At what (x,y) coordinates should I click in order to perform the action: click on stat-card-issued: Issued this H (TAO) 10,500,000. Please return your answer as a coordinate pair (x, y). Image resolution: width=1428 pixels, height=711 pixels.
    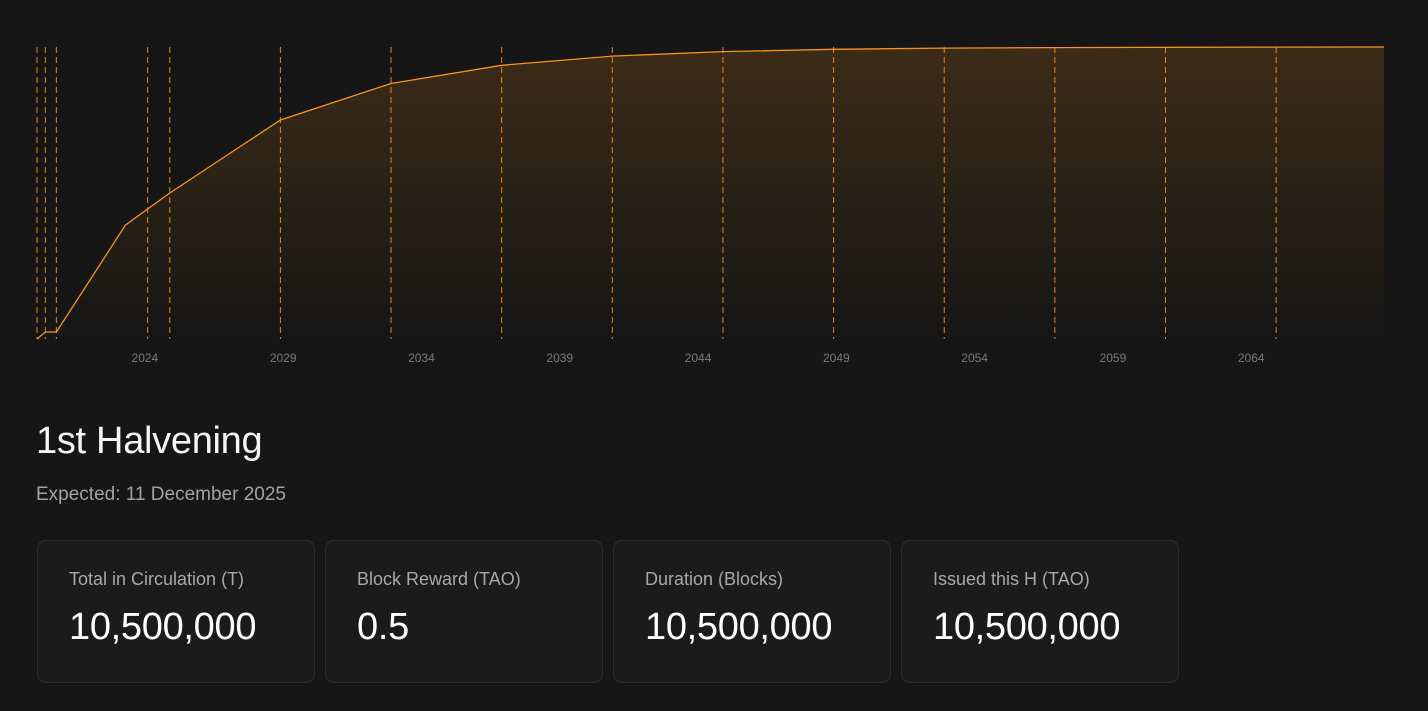
    Looking at the image, I should click on (1040, 611).